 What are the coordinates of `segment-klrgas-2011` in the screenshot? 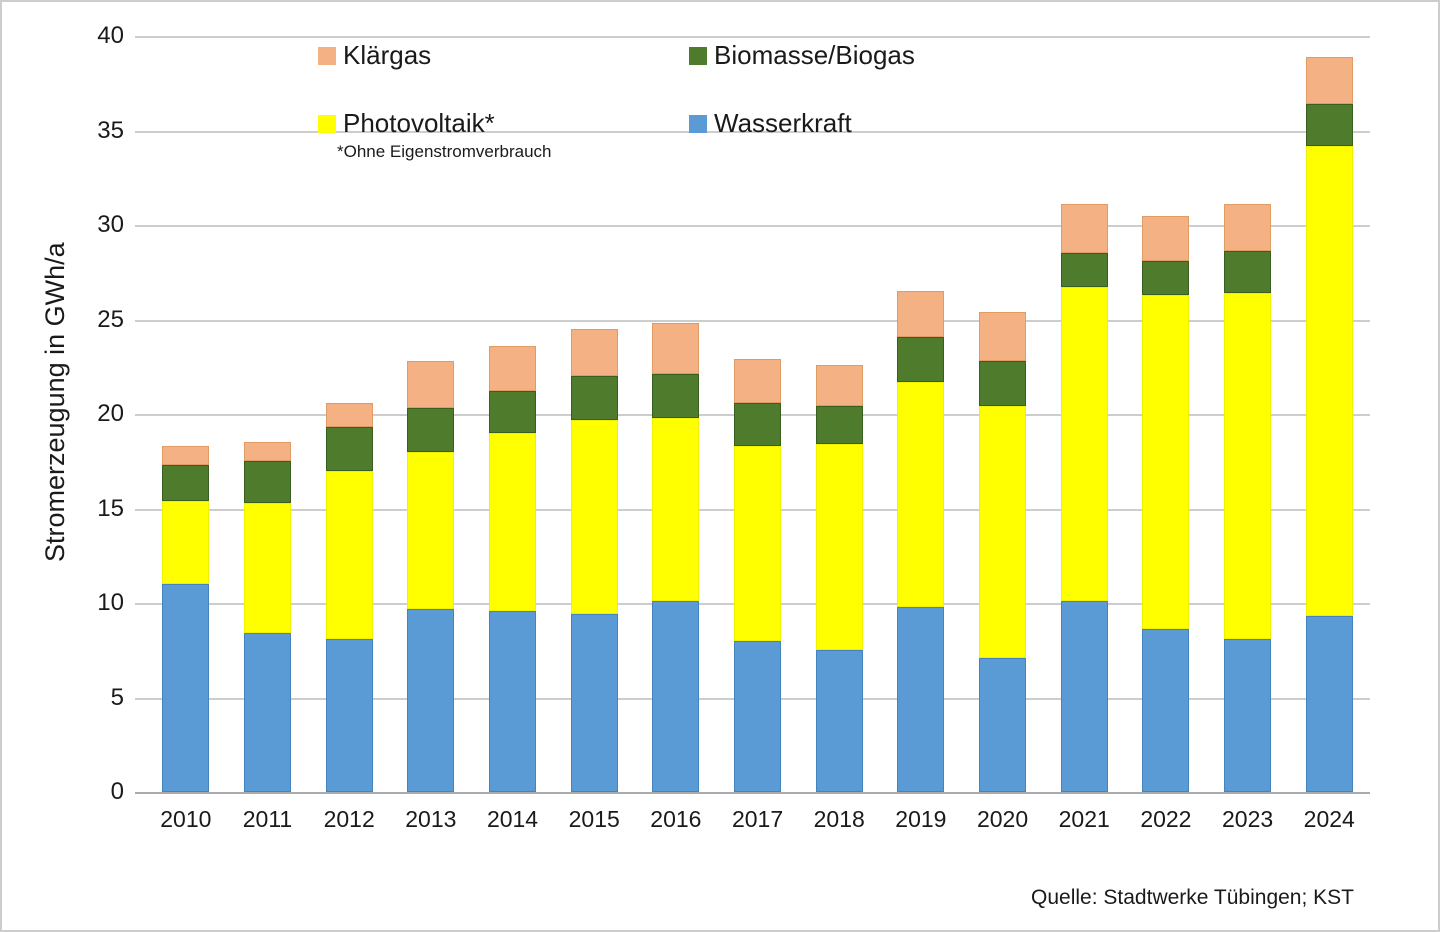 It's located at (267, 452).